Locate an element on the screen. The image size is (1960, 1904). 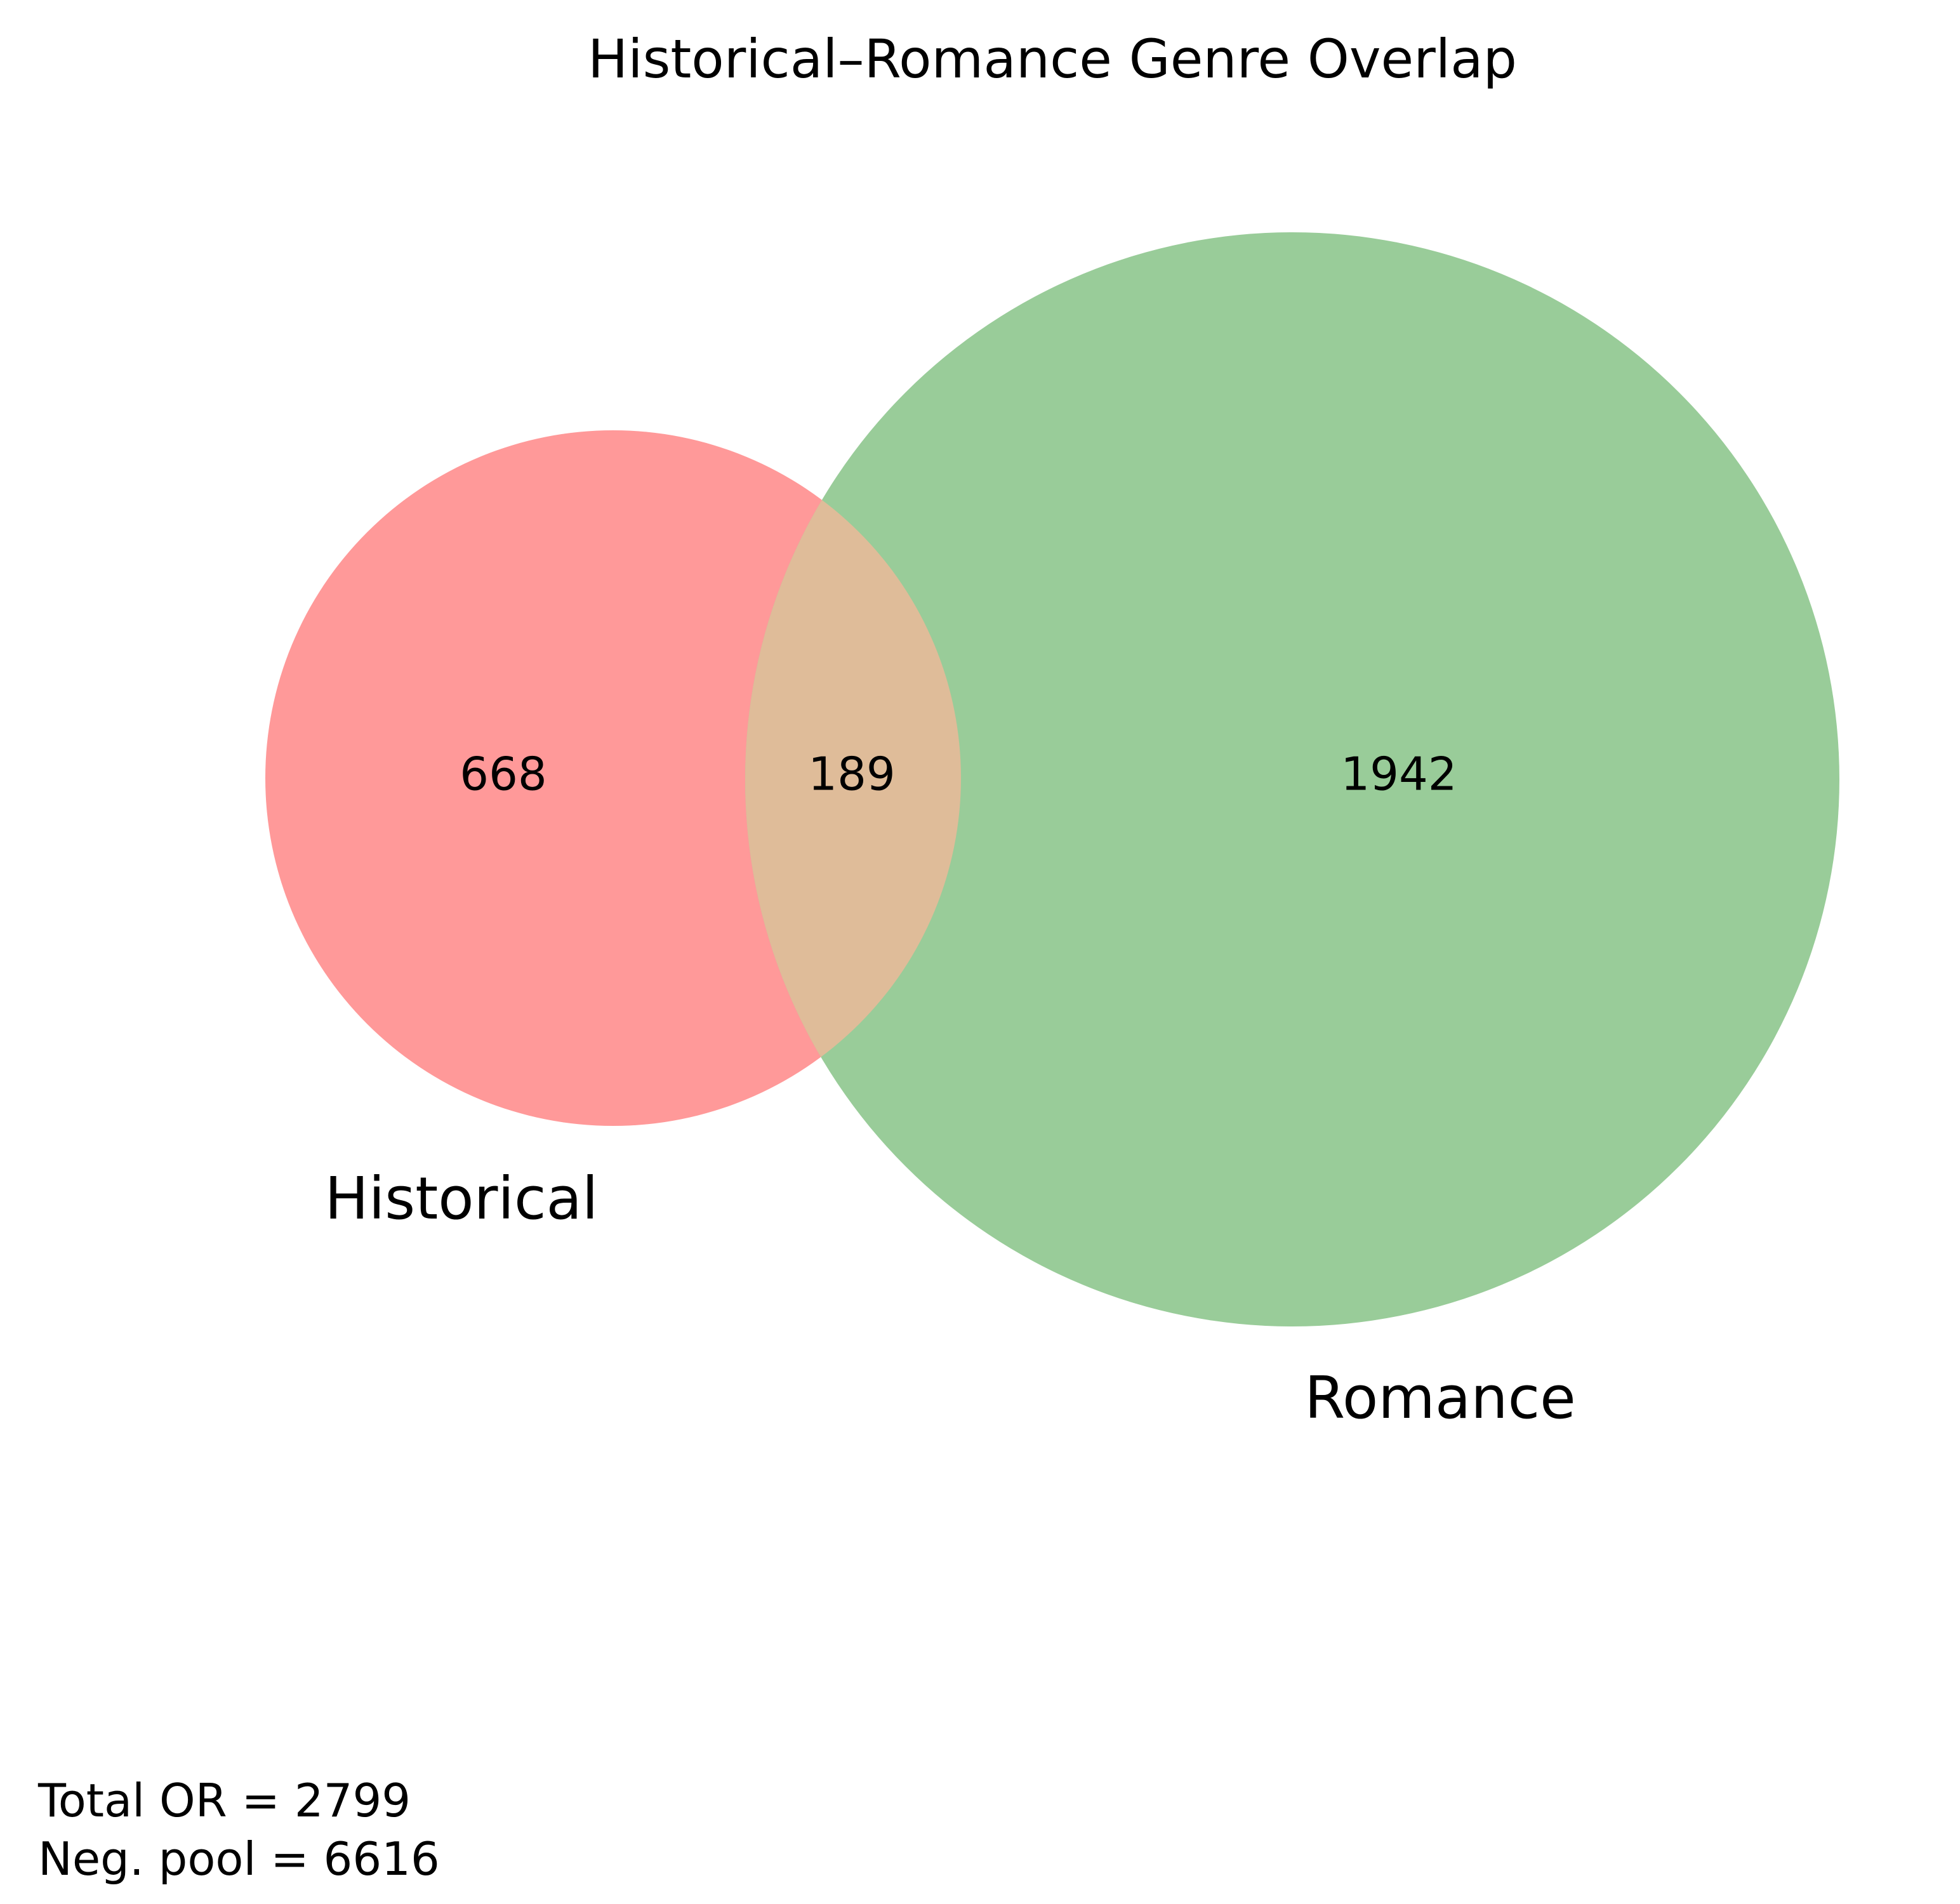
total-or-note: Total OR = 2799 is located at coordinates (224, 1800).